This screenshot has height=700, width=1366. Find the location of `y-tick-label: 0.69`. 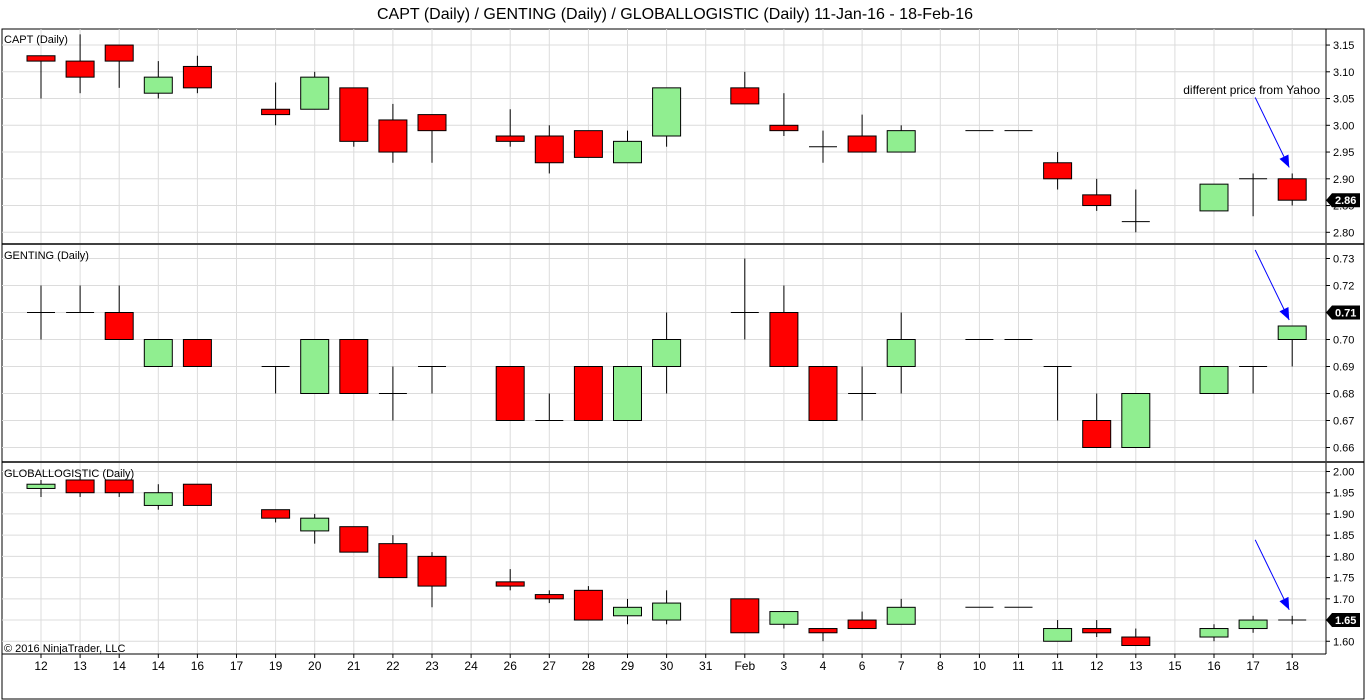

y-tick-label: 0.69 is located at coordinates (1343, 368).